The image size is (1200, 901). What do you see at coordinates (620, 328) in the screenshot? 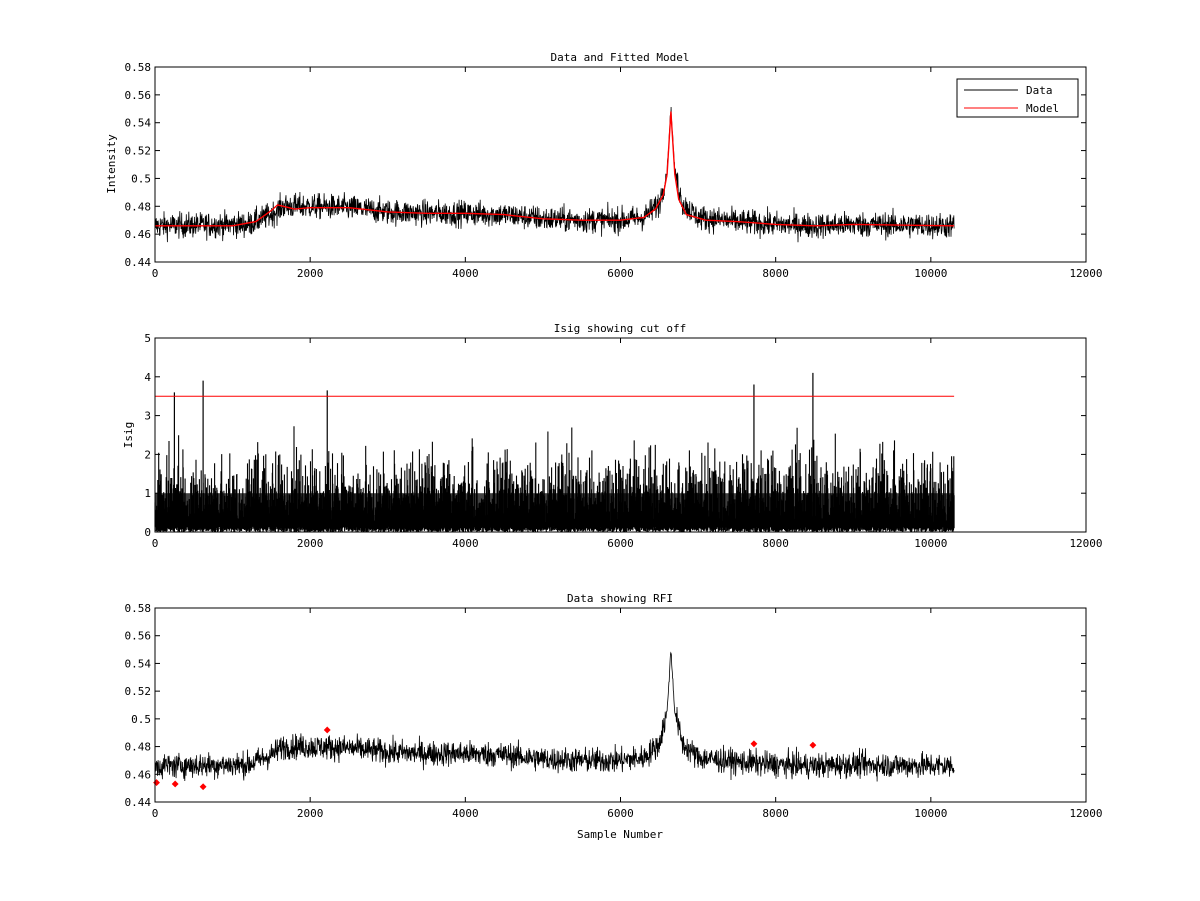
I see `panel-2-title: Isig showing cut off` at bounding box center [620, 328].